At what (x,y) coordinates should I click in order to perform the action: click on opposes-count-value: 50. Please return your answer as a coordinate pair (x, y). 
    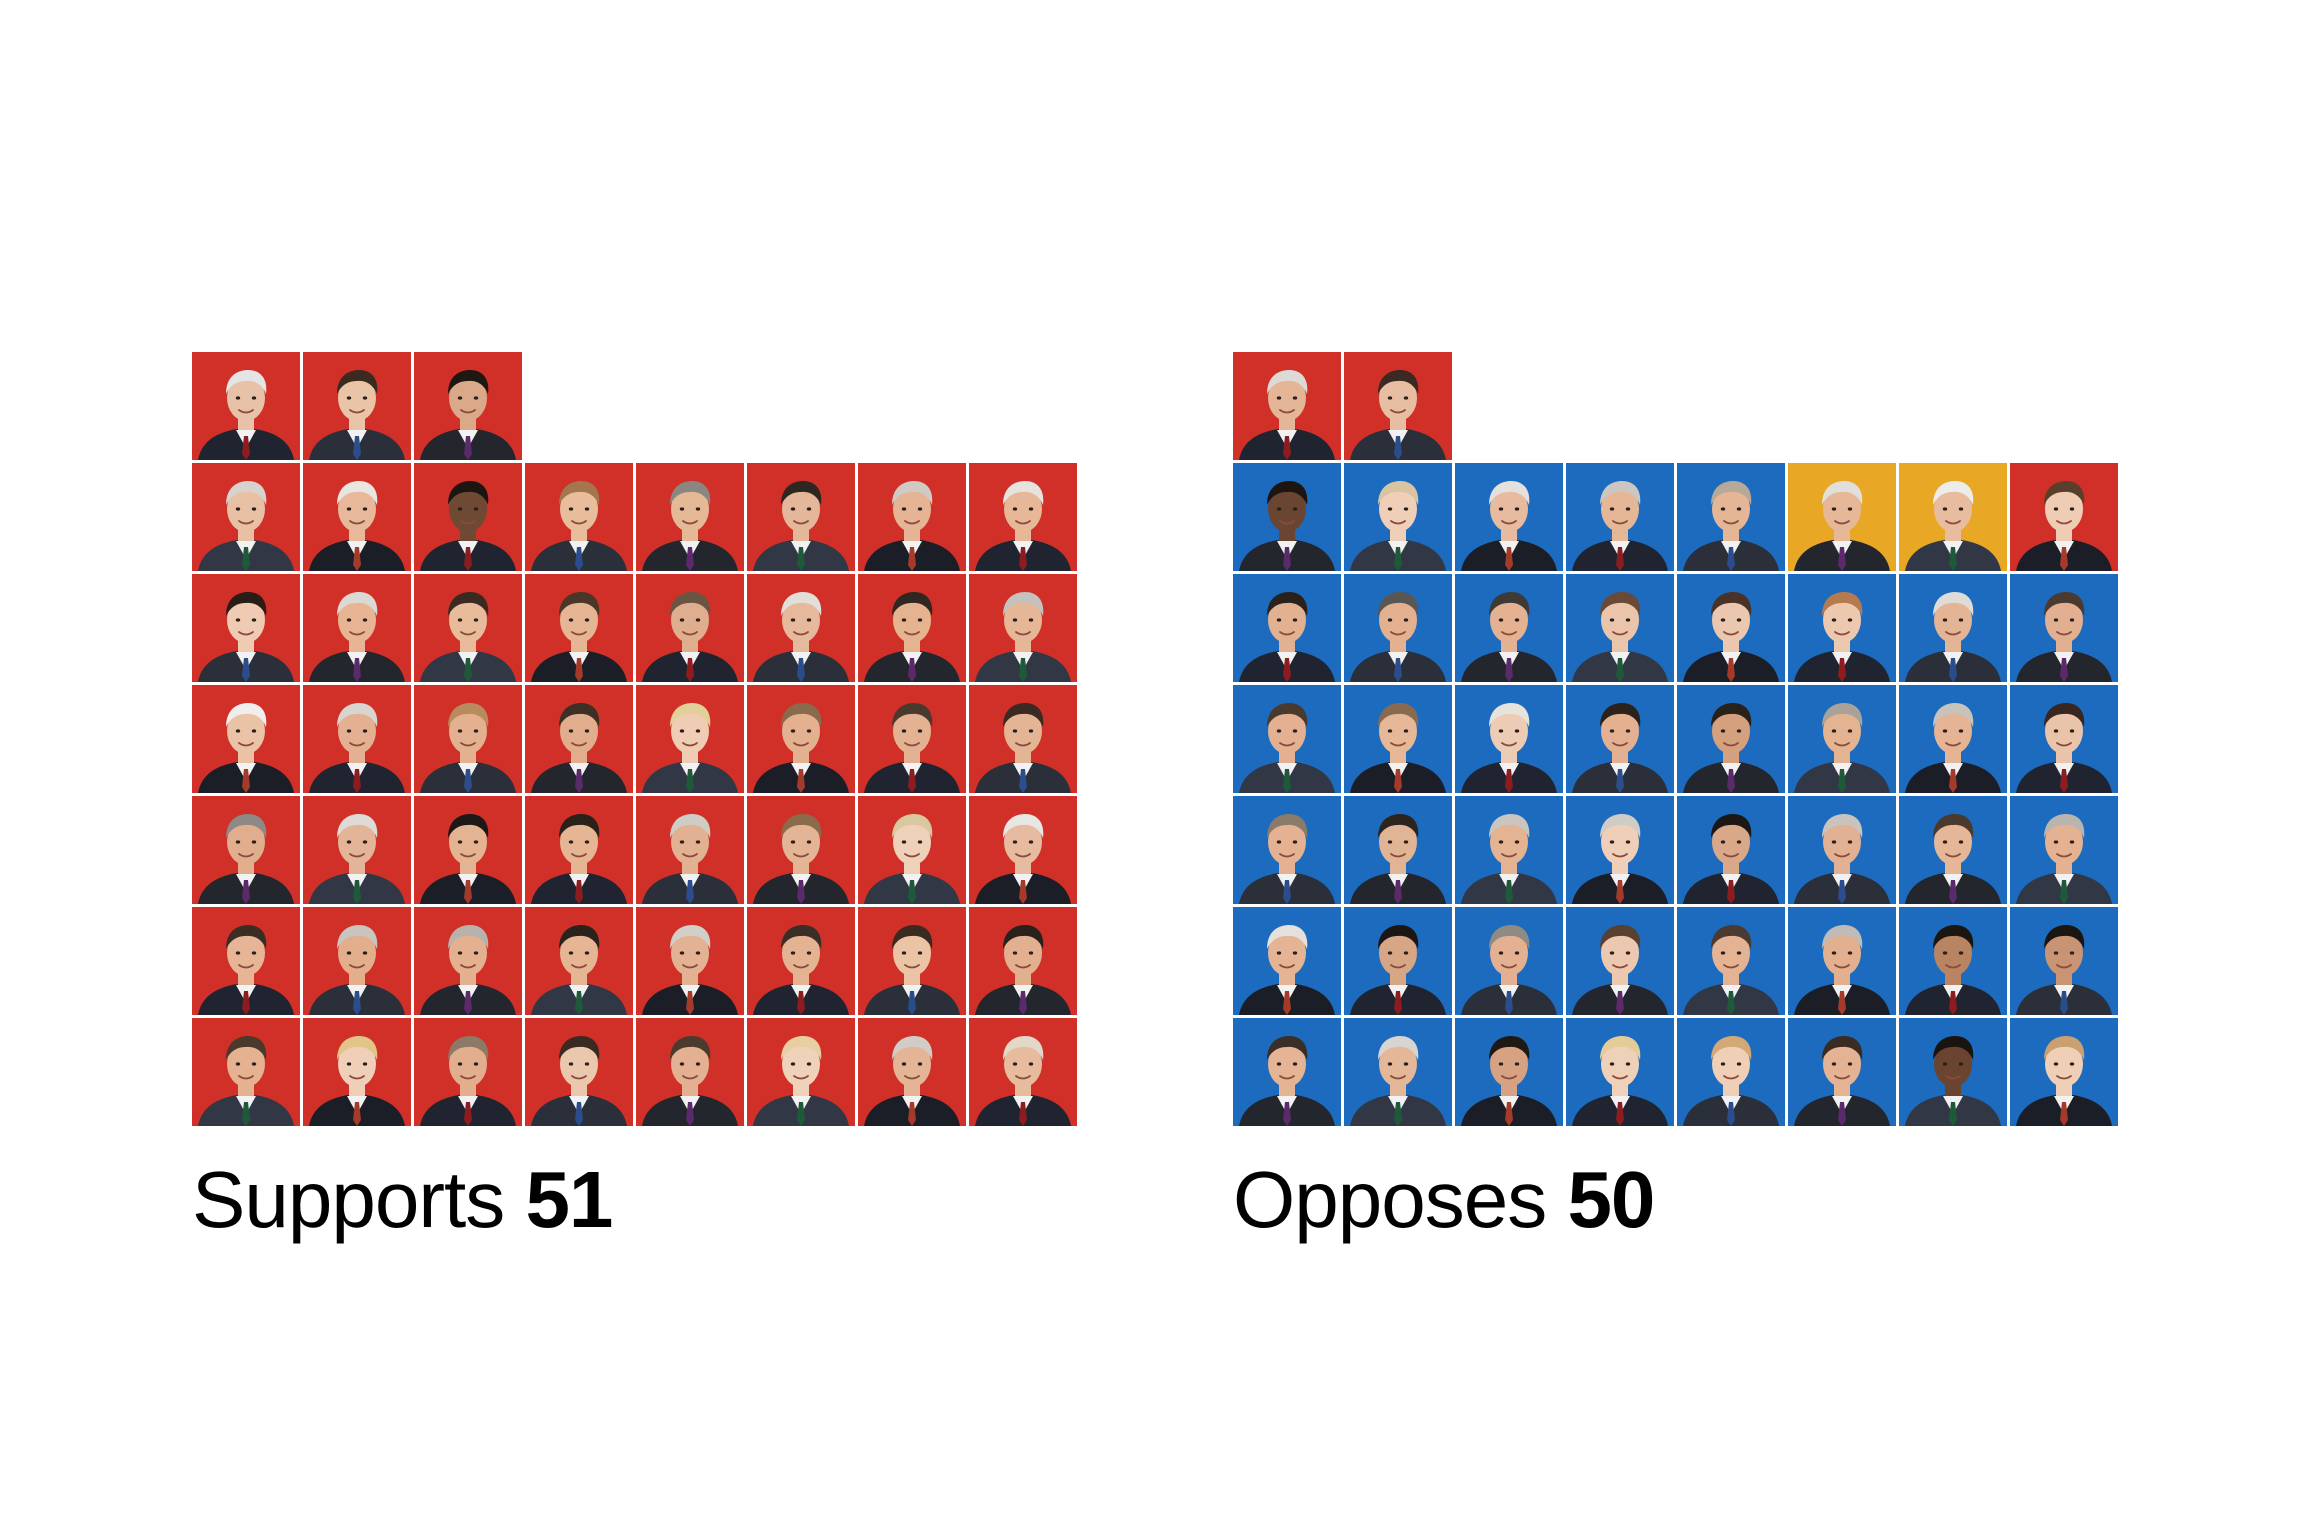
    Looking at the image, I should click on (1611, 1199).